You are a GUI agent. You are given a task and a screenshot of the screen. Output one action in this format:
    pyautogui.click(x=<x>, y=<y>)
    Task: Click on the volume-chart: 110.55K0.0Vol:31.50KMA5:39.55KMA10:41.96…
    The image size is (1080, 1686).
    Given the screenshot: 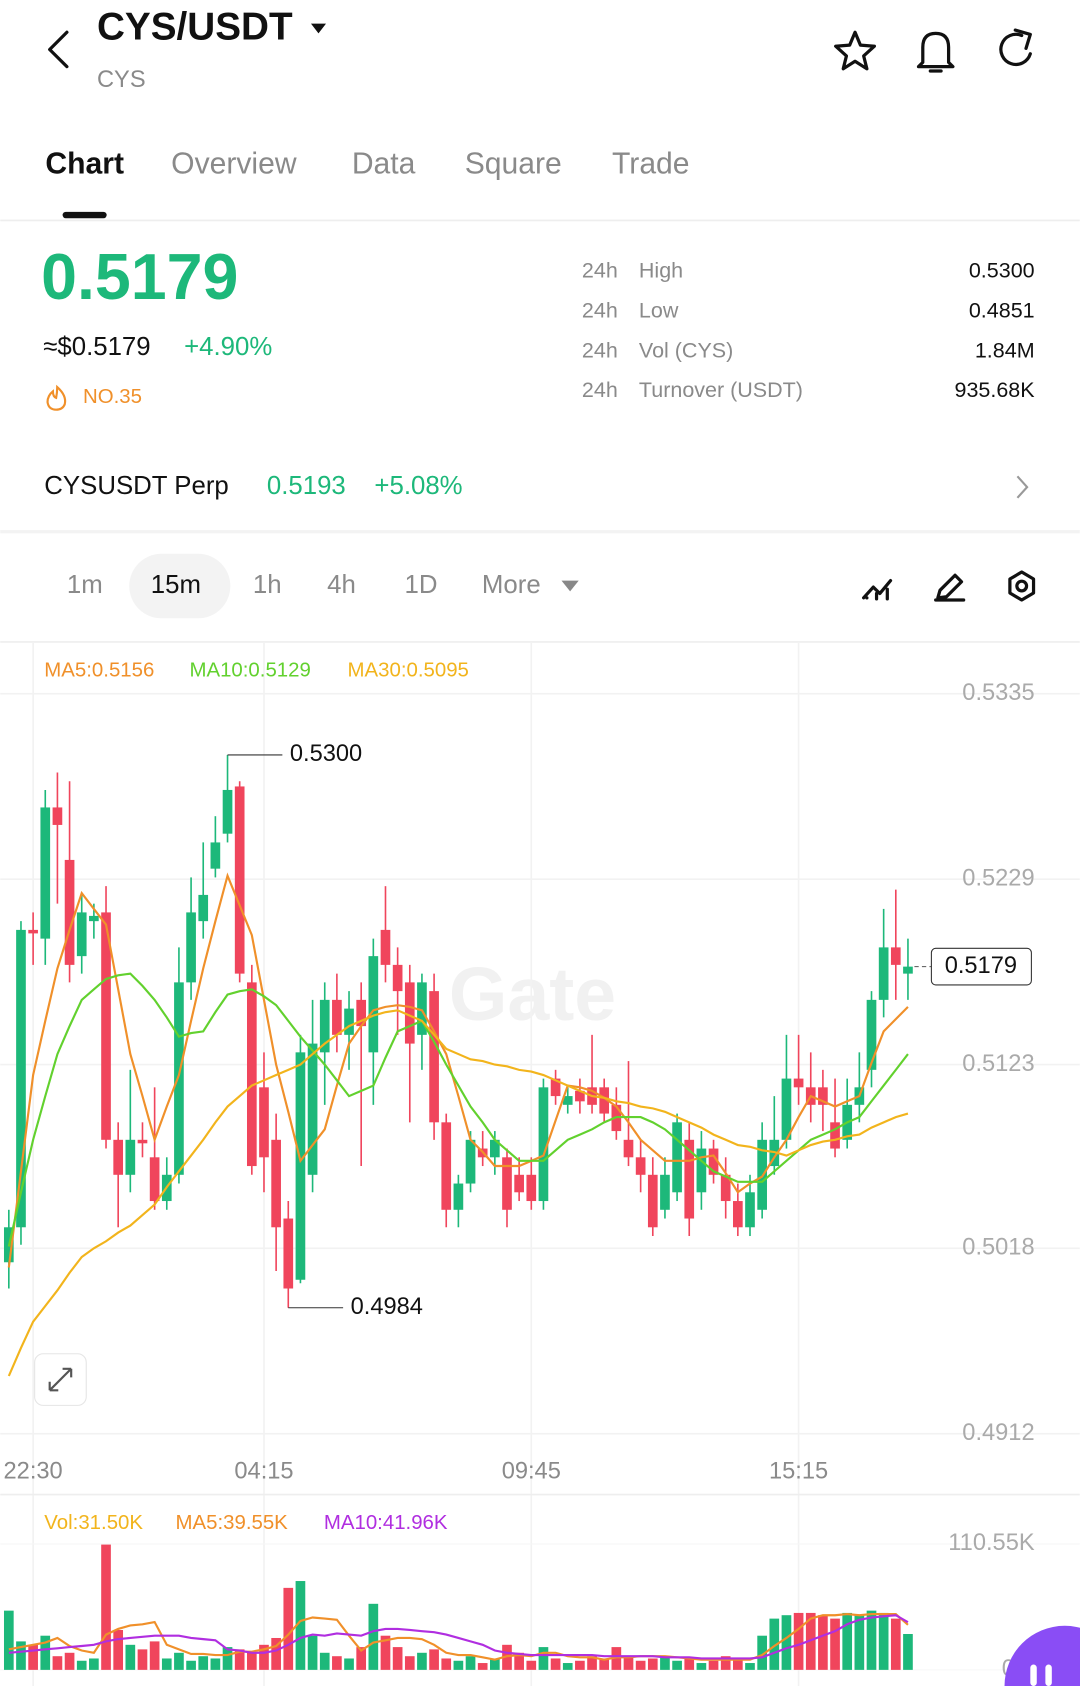 What is the action you would take?
    pyautogui.click(x=540, y=1597)
    